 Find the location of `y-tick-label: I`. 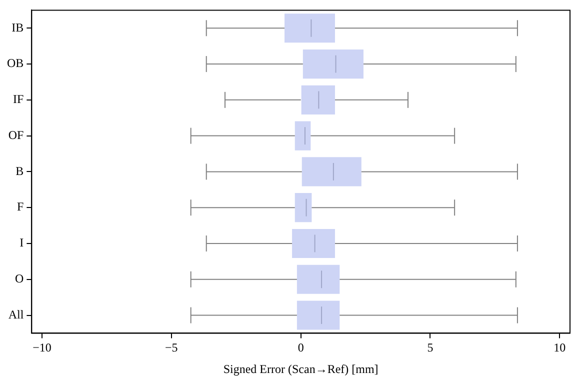

y-tick-label: I is located at coordinates (22, 243).